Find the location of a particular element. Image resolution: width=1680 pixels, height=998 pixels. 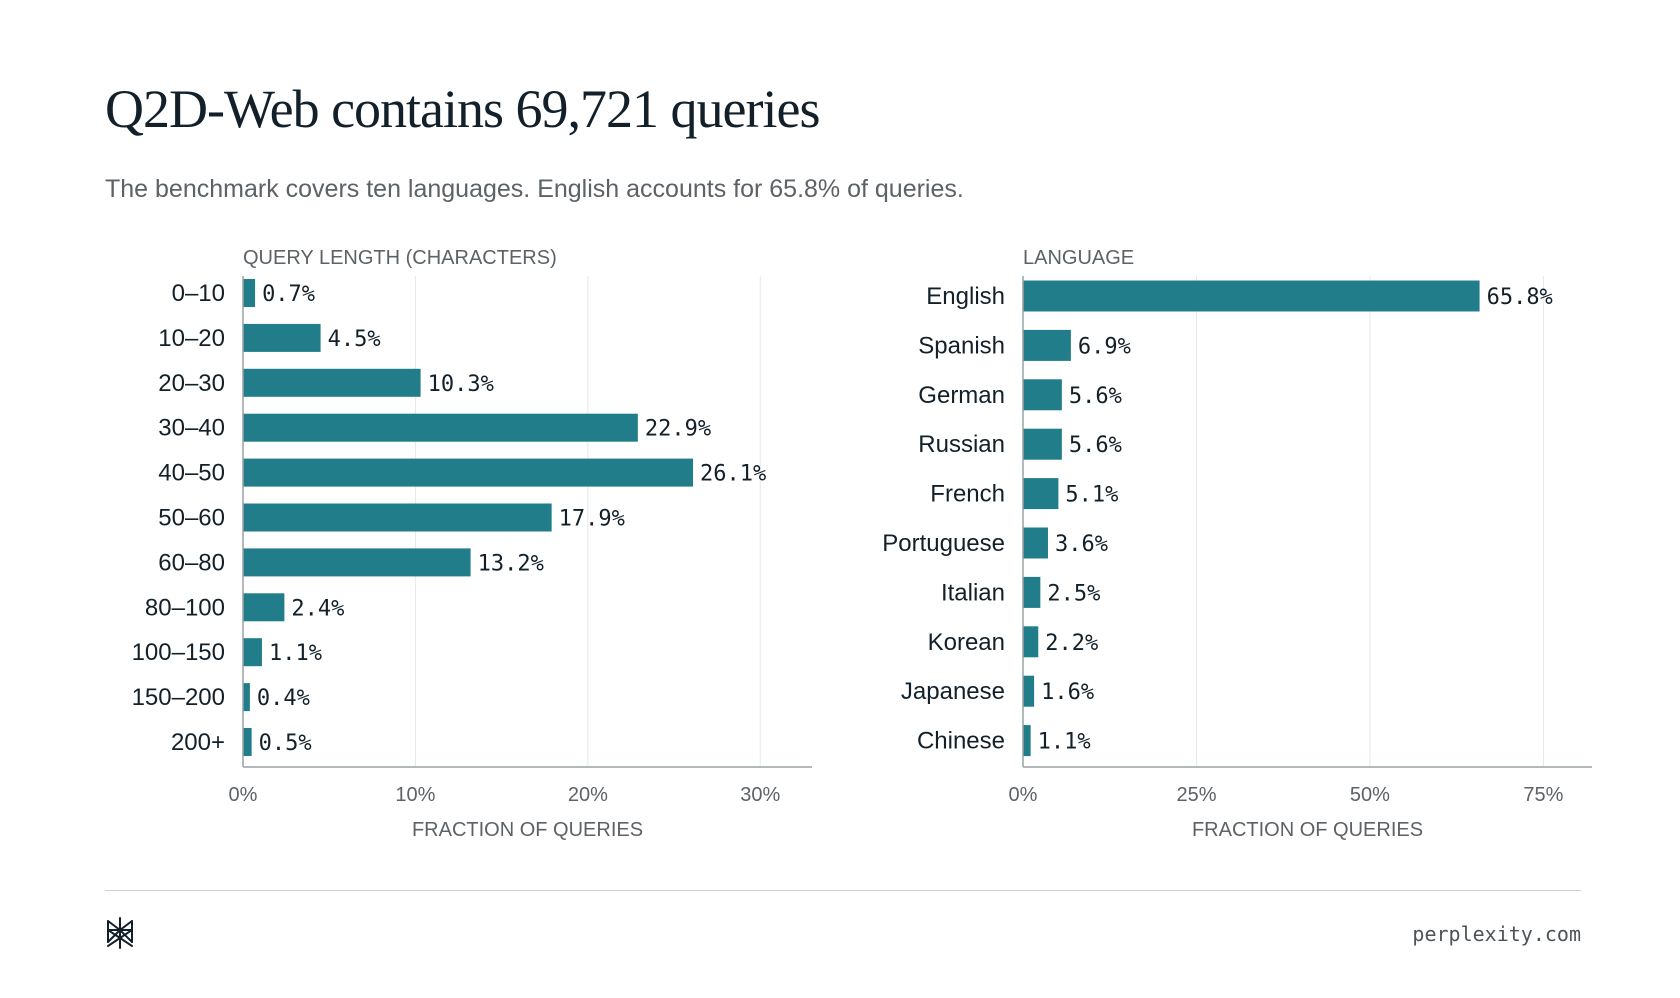

length-value-label: 0.7% is located at coordinates (288, 294).